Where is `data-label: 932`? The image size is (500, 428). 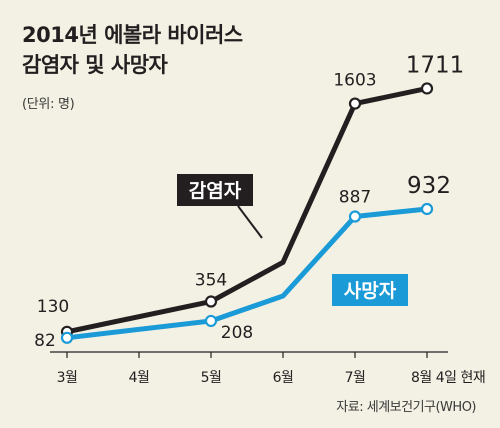 data-label: 932 is located at coordinates (429, 186).